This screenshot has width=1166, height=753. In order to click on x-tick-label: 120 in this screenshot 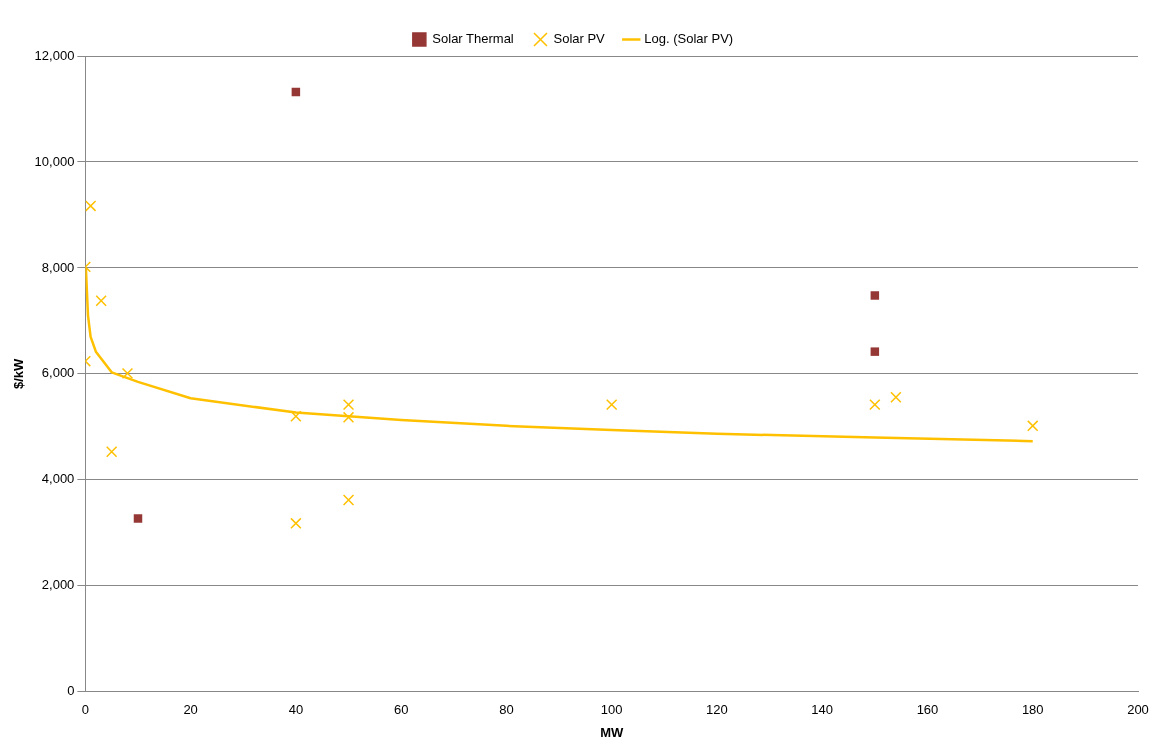, I will do `click(717, 710)`.